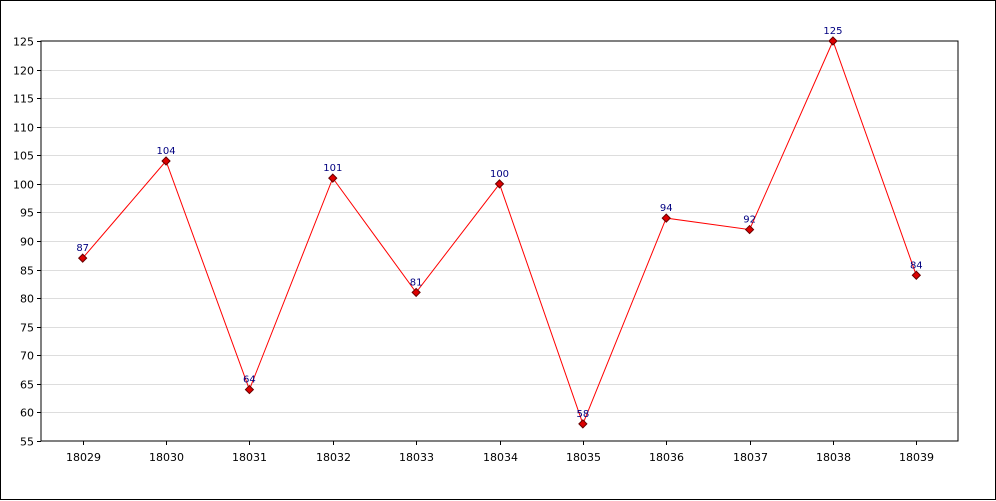  I want to click on data-label: 64, so click(249, 380).